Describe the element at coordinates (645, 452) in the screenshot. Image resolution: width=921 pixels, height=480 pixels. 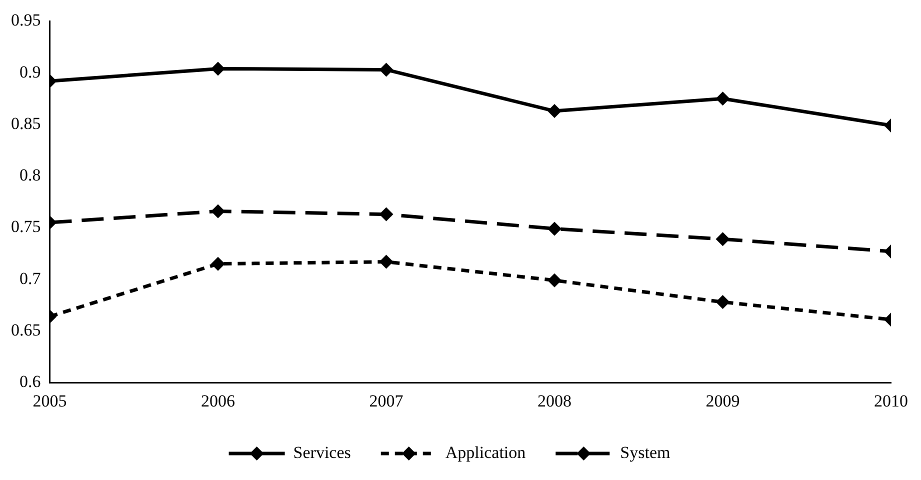
I see `legend-label: System` at that location.